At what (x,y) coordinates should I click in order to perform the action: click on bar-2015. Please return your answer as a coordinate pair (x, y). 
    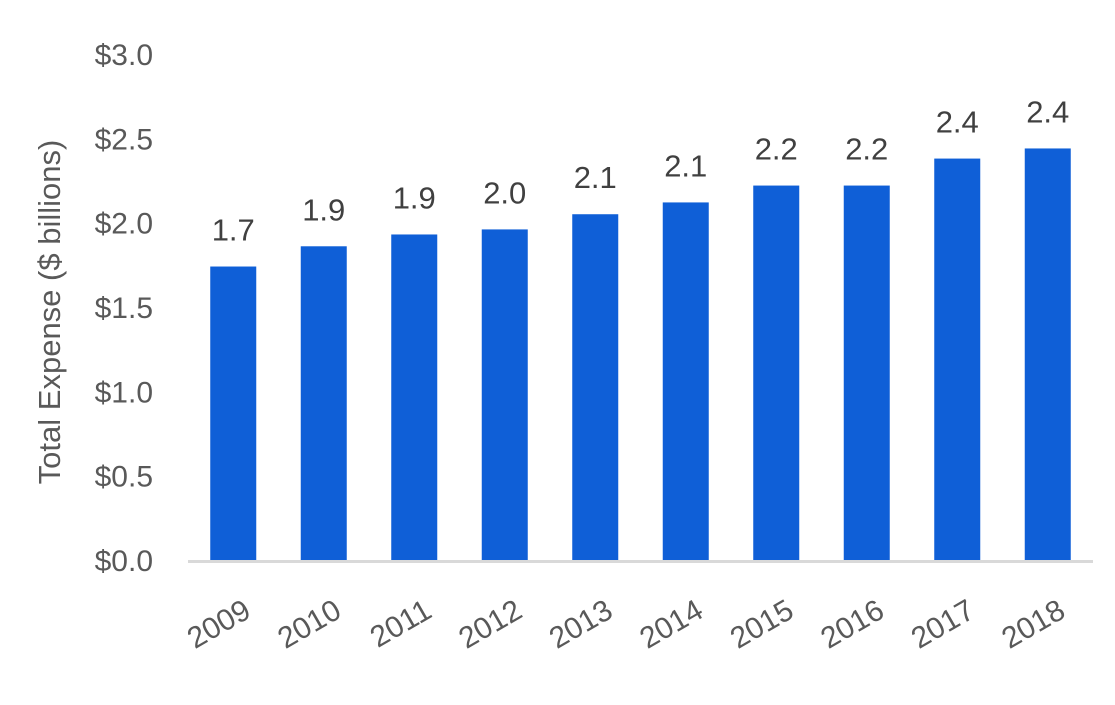
    Looking at the image, I should click on (776, 372).